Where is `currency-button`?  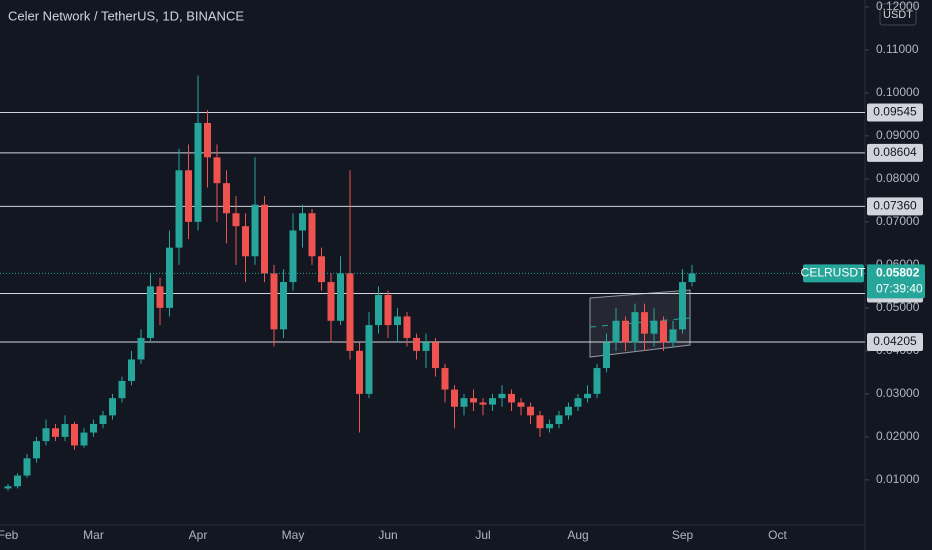 currency-button is located at coordinates (898, 14).